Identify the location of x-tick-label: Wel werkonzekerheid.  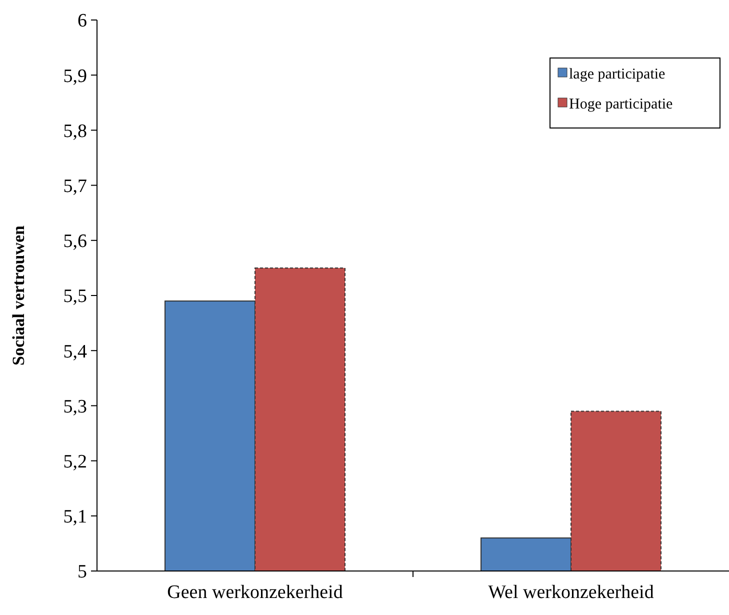
(571, 592).